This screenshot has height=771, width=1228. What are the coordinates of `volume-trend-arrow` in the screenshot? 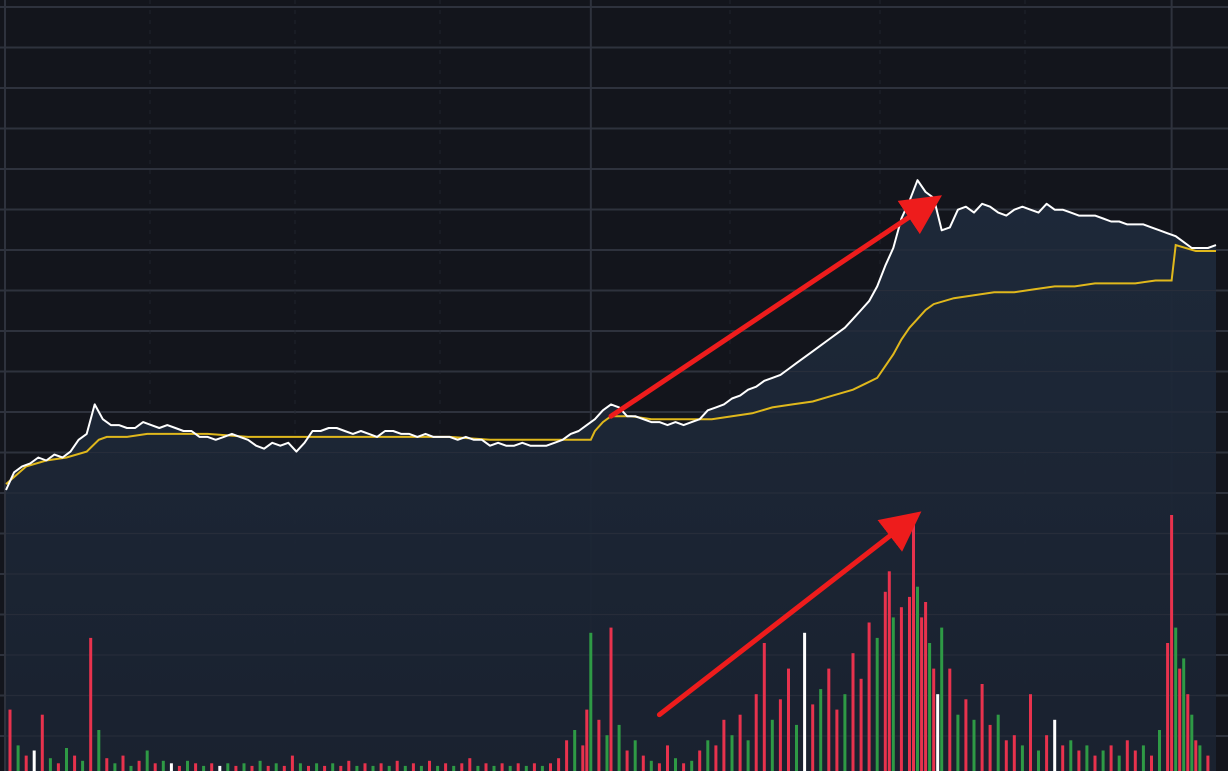 It's located at (789, 614).